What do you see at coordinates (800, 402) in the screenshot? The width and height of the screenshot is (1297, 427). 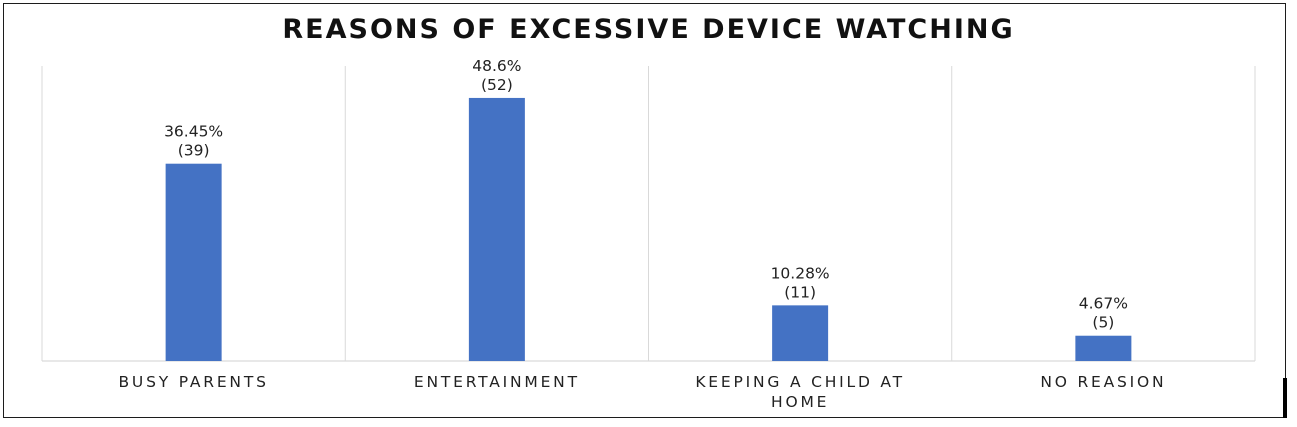 I see `x-tick-label: HOME` at bounding box center [800, 402].